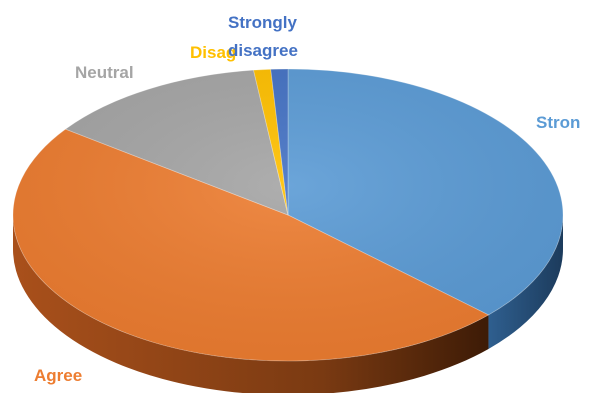  What do you see at coordinates (558, 122) in the screenshot?
I see `label-strongly-agree: Stron` at bounding box center [558, 122].